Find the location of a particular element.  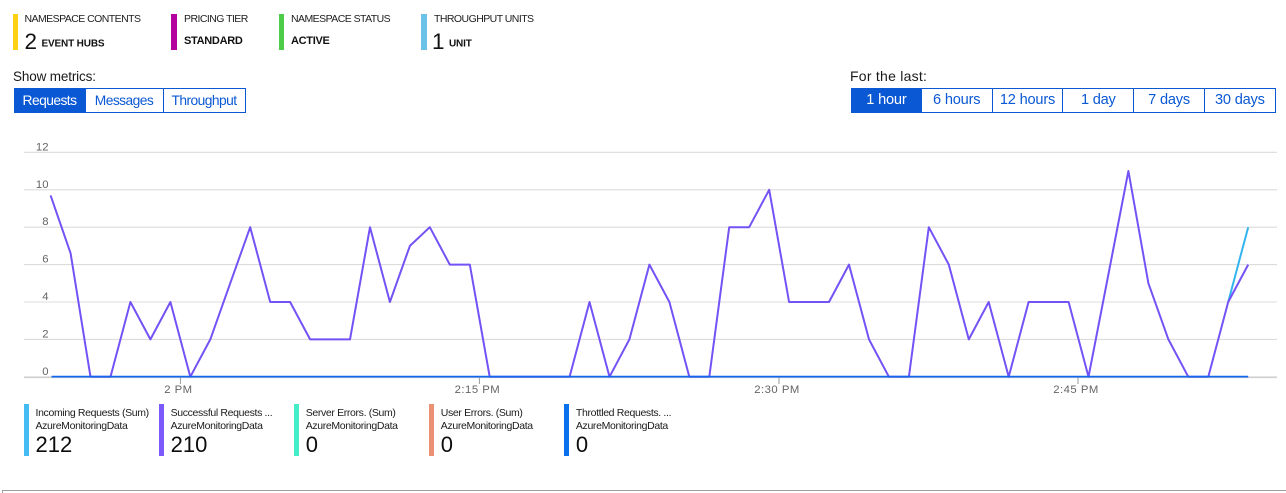

svg-text: 4 is located at coordinates (45, 297).